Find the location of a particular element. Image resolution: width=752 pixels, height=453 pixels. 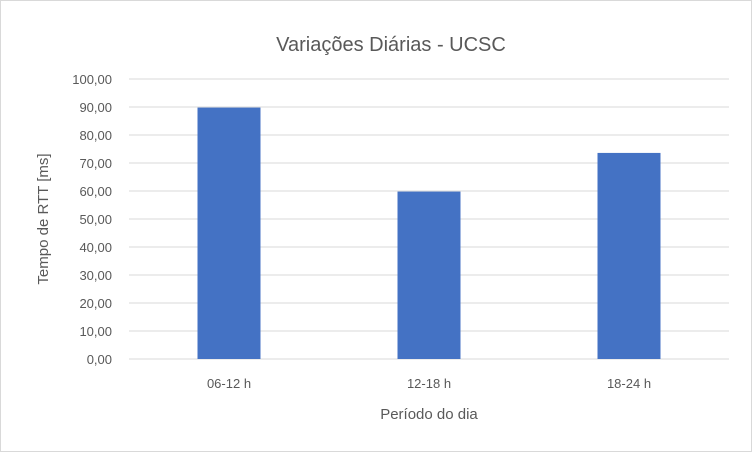

y-tick-label: 70,00 is located at coordinates (95, 163).